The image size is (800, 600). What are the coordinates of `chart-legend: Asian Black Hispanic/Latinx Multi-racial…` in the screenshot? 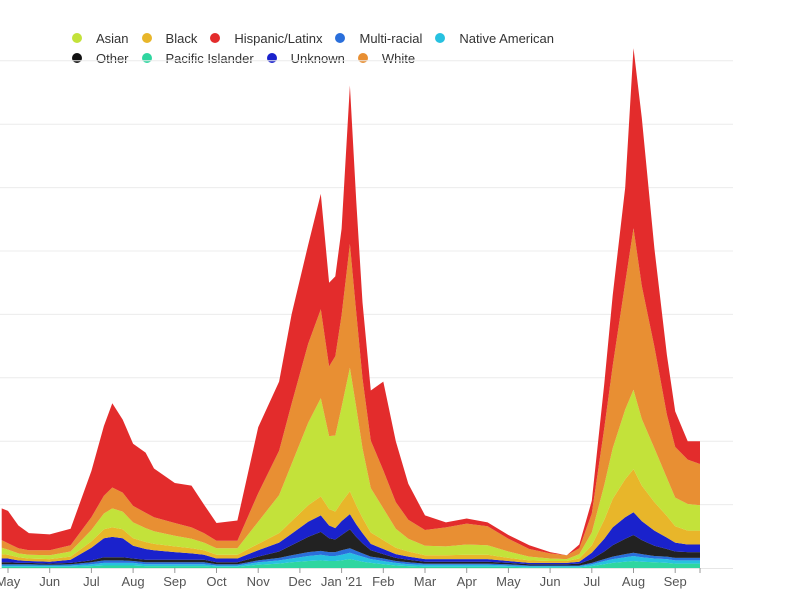 It's located at (352, 48).